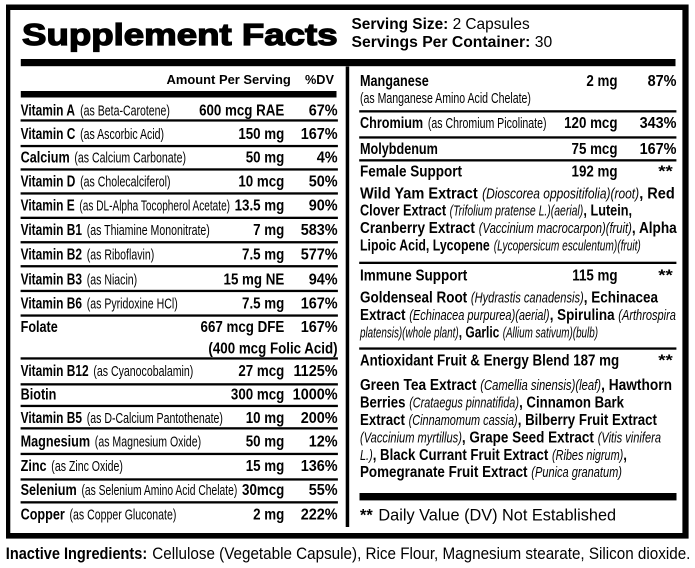  What do you see at coordinates (463, 419) in the screenshot?
I see `svg-text: (Cinnamomum cassia)` at bounding box center [463, 419].